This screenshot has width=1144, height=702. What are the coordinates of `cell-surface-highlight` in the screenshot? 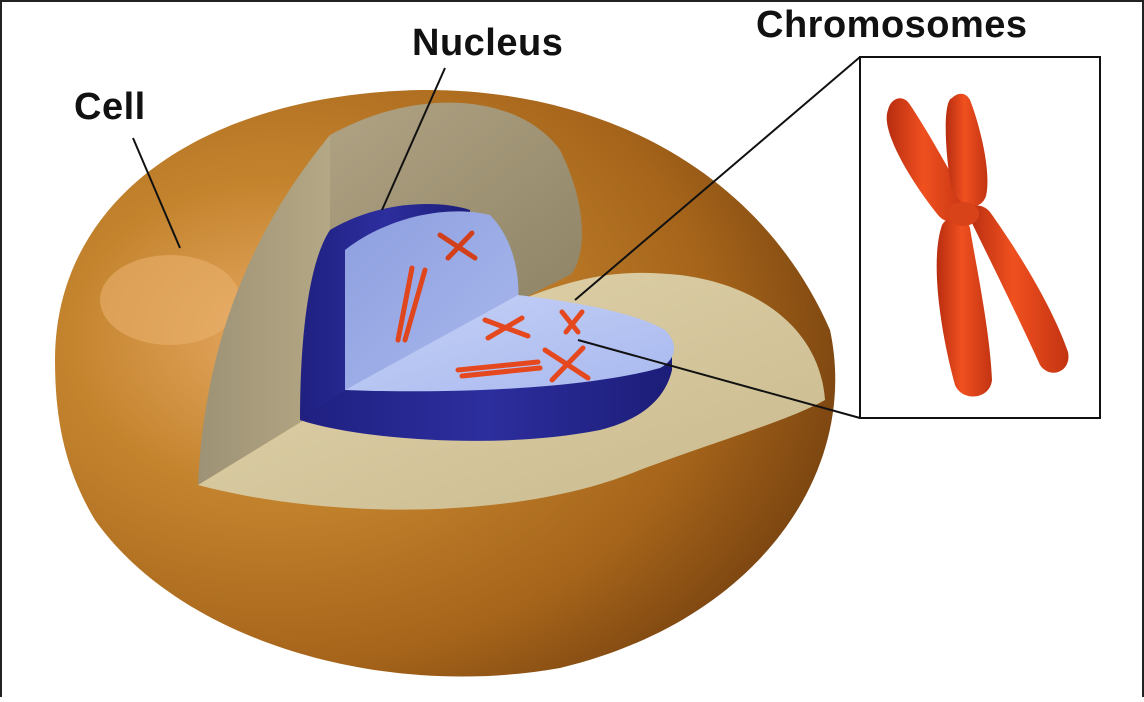 It's located at (170, 300).